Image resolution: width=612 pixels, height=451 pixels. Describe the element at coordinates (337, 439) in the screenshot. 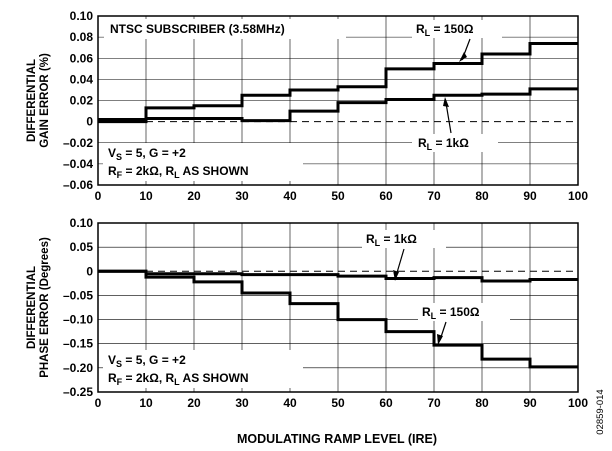

I see `x-axis-label: MODULATING RAMP LEVEL (IRE)` at that location.